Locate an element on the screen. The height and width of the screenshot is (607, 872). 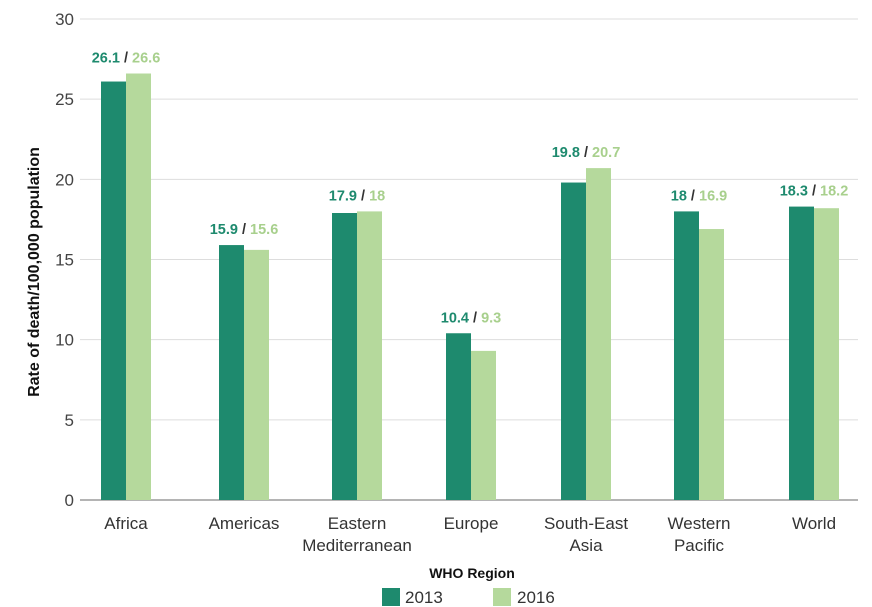
x-tick-label: Europe is located at coordinates (471, 523).